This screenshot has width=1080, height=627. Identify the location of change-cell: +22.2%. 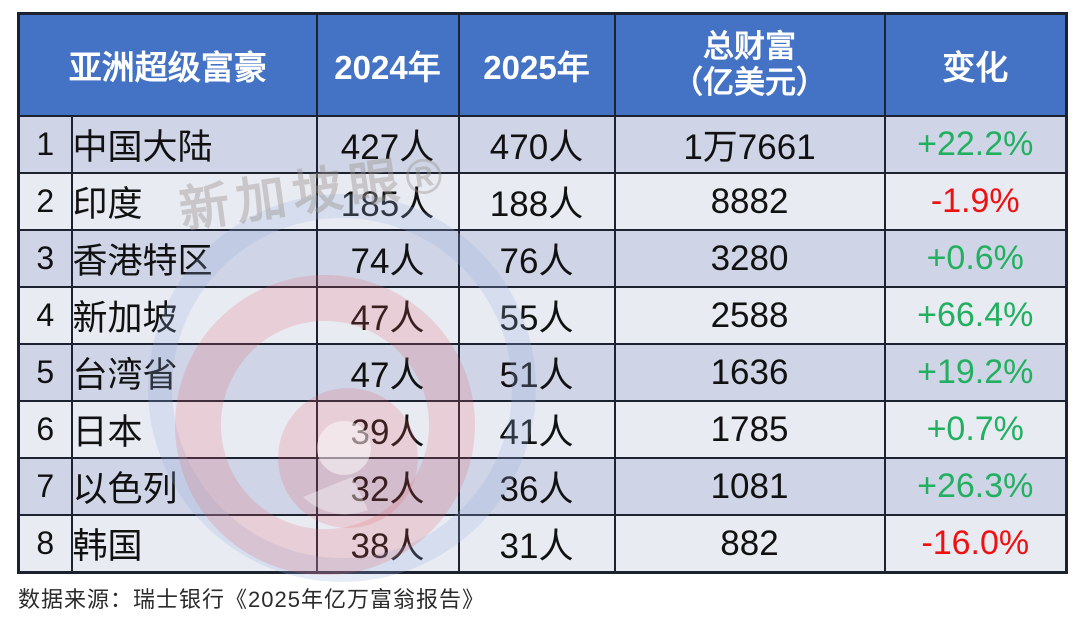
(975, 144).